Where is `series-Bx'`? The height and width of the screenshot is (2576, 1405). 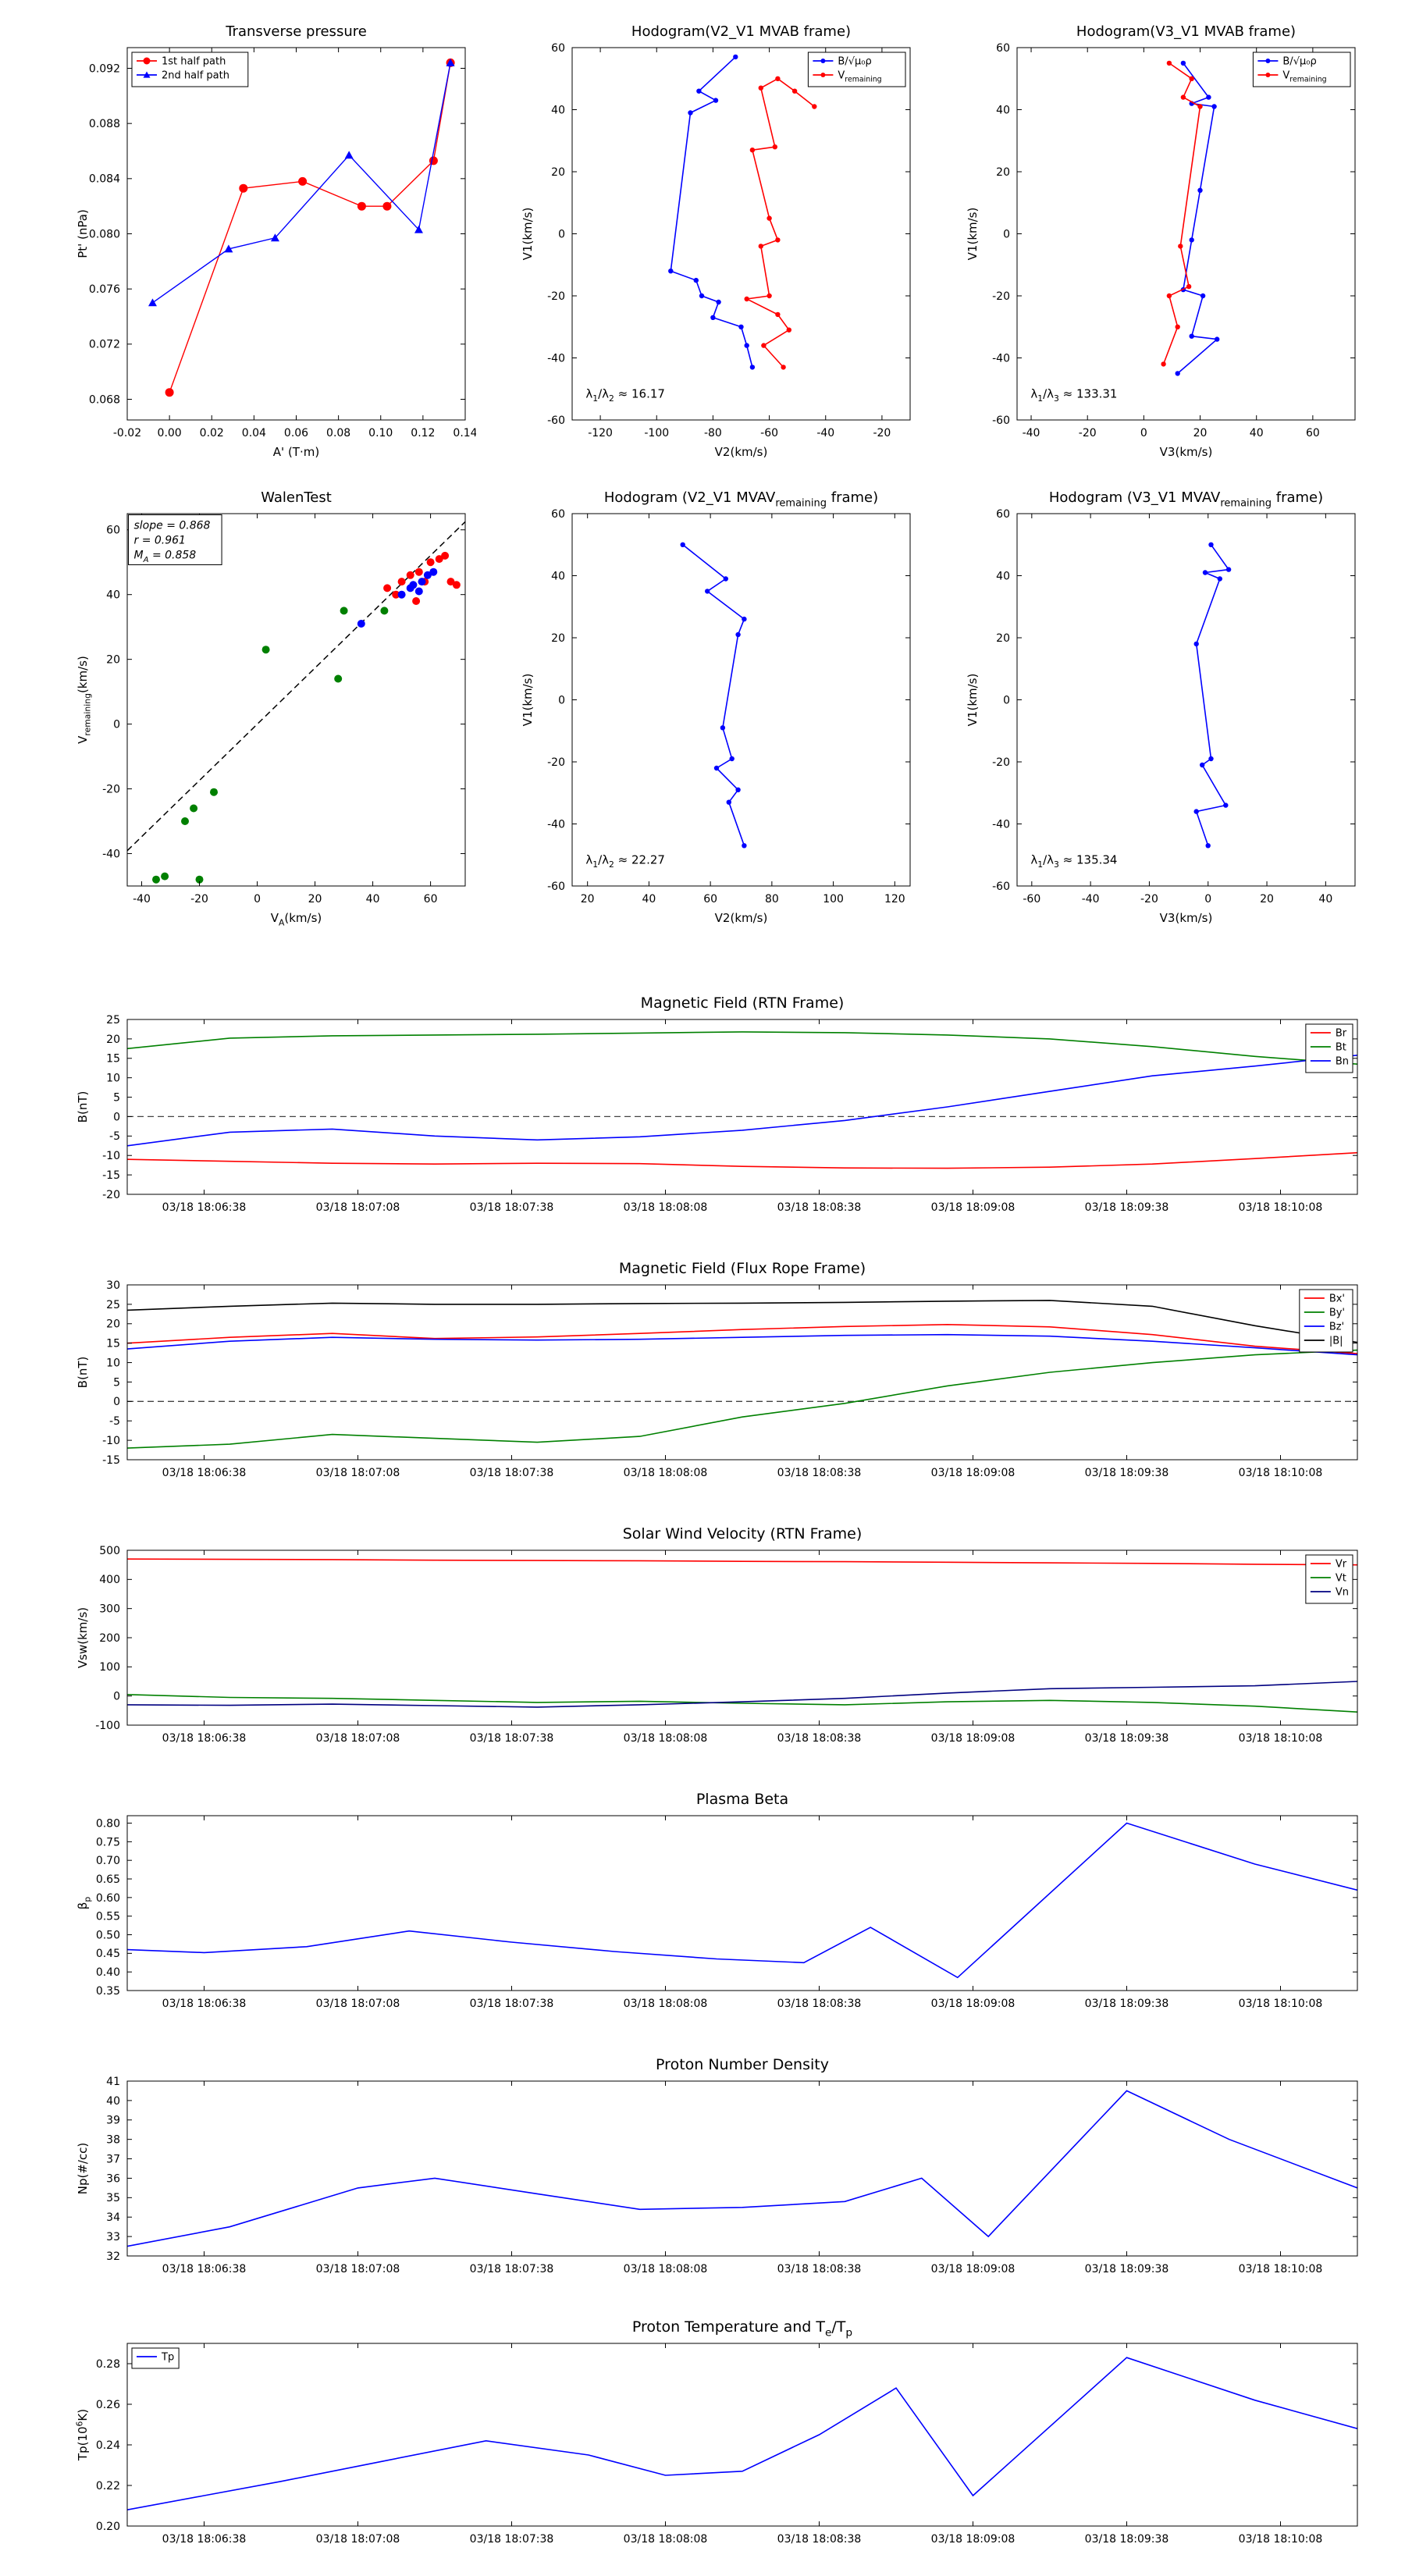 series-Bx' is located at coordinates (742, 1338).